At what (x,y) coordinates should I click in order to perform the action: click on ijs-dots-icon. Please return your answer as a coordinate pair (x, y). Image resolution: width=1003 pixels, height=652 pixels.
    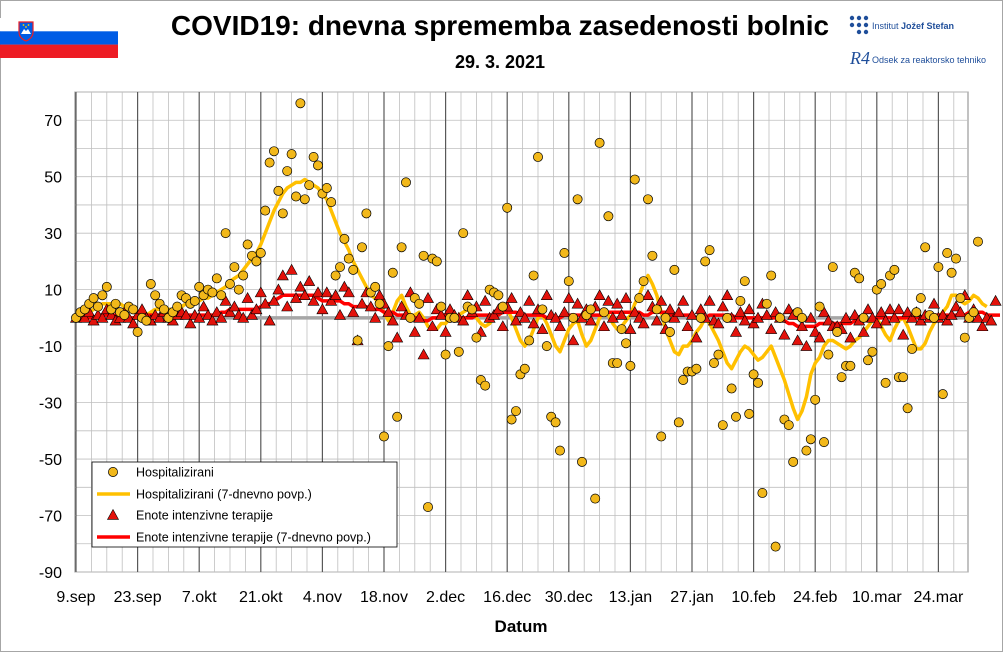
    Looking at the image, I should click on (859, 25).